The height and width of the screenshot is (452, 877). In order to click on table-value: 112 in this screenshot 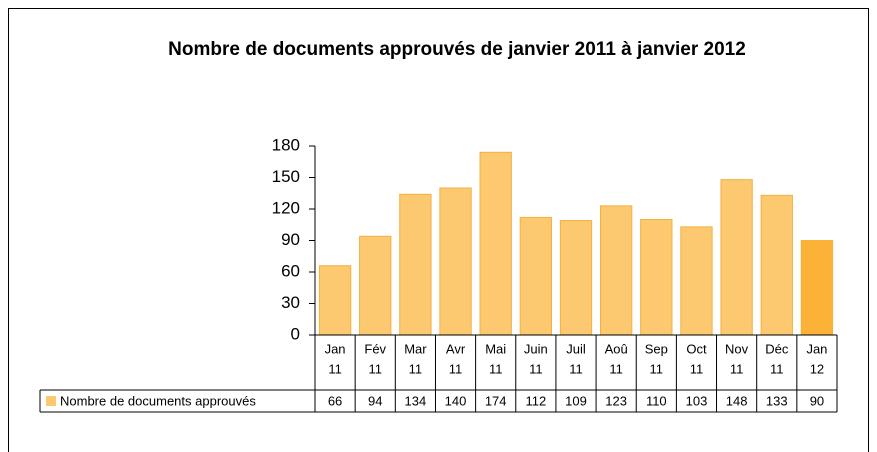, I will do `click(535, 400)`.